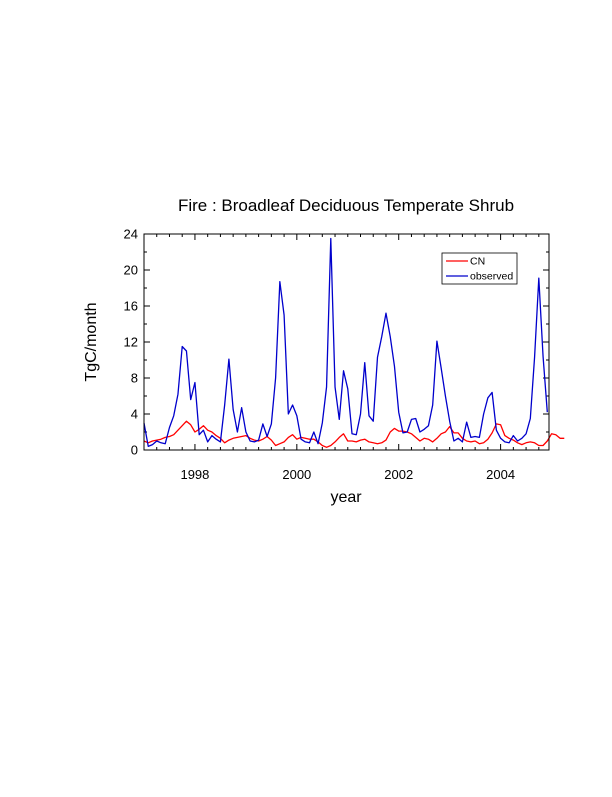 This screenshot has width=612, height=797. I want to click on y-tick-label: 0, so click(134, 450).